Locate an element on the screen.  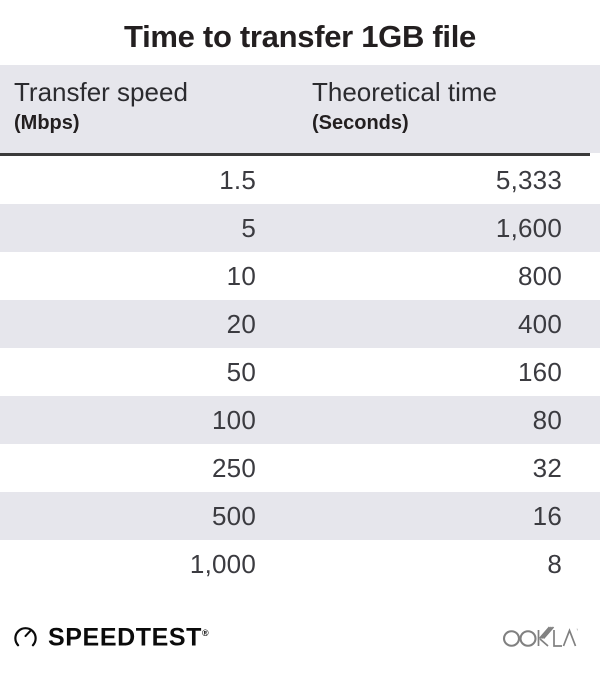
cell-theoretical-time: 16 is located at coordinates (547, 515).